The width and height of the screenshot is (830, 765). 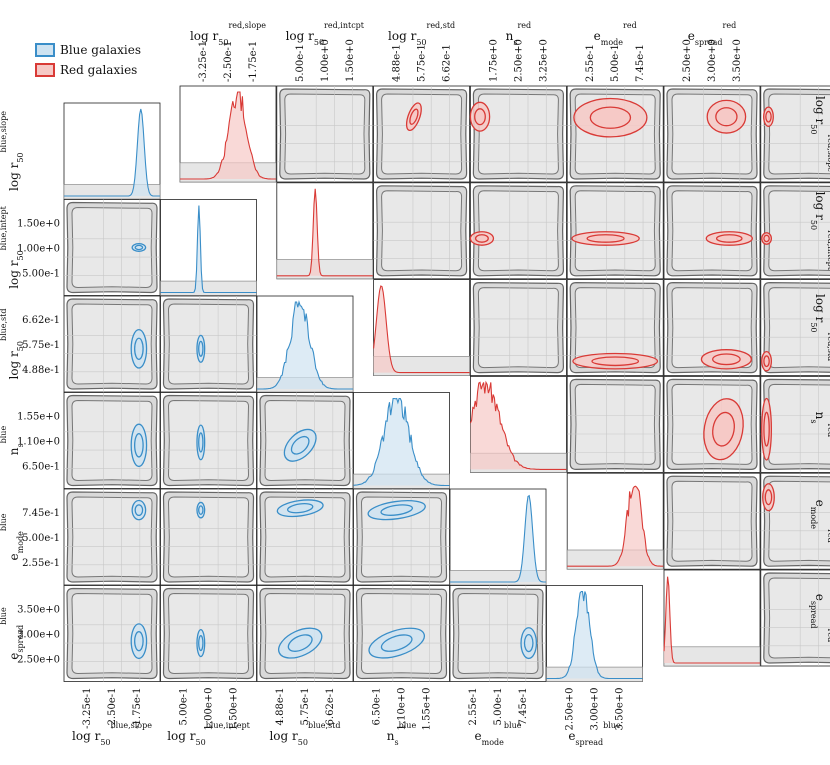 I want to click on red-panel-r0-c3, so click(x=518, y=134).